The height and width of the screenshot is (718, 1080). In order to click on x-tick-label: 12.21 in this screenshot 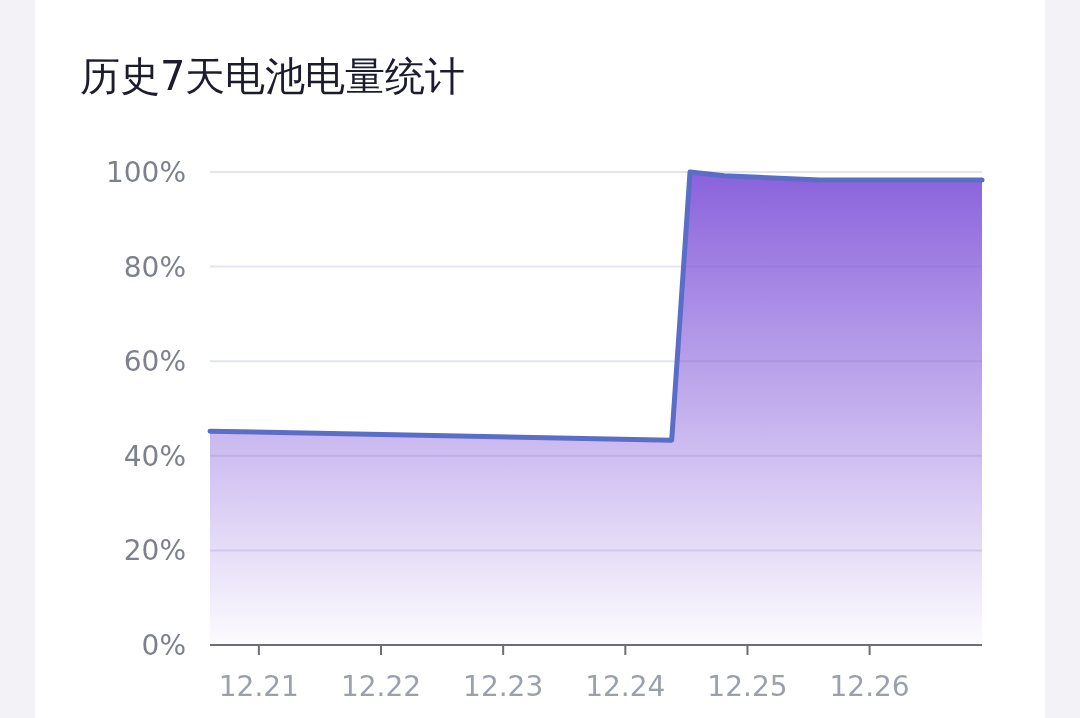, I will do `click(258, 686)`.